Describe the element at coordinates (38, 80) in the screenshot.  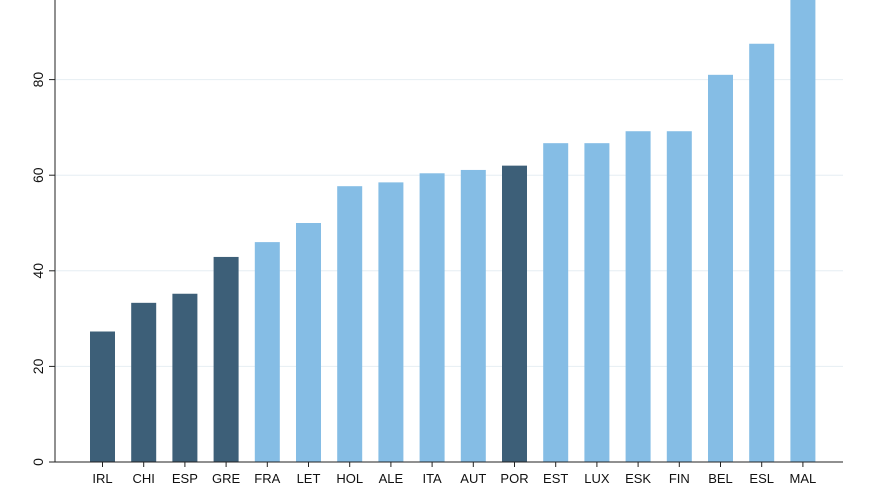
I see `y-tick-label-80: 80` at that location.